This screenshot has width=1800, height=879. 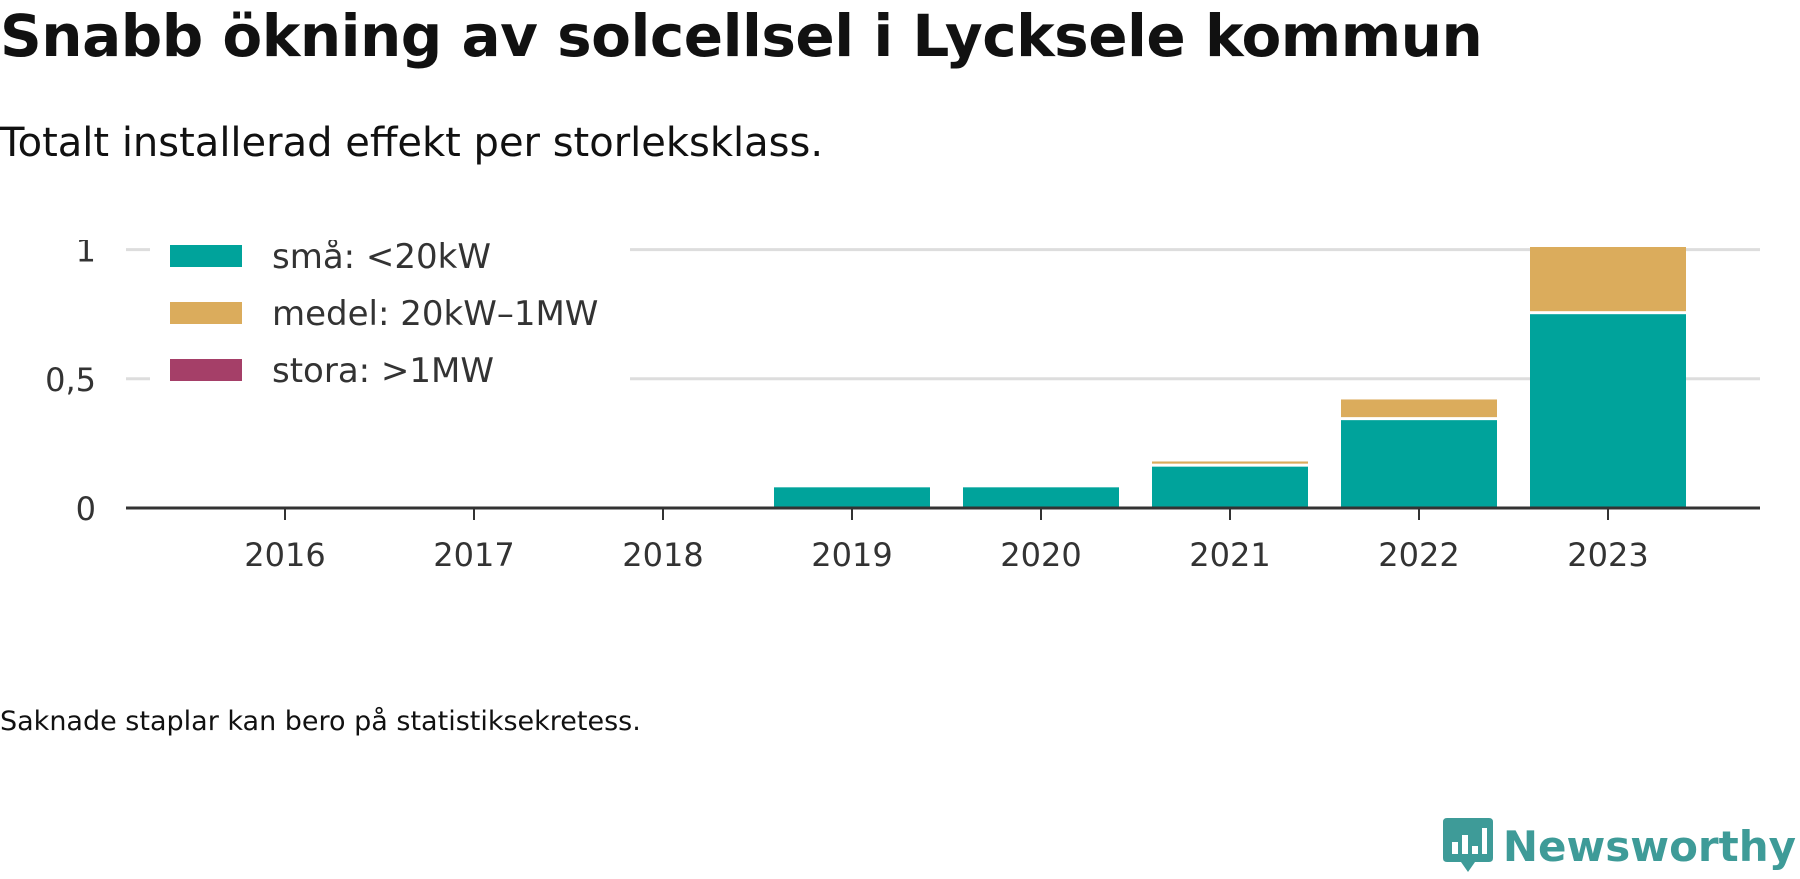 What do you see at coordinates (1229, 555) in the screenshot?
I see `x-tick-label: 2021` at bounding box center [1229, 555].